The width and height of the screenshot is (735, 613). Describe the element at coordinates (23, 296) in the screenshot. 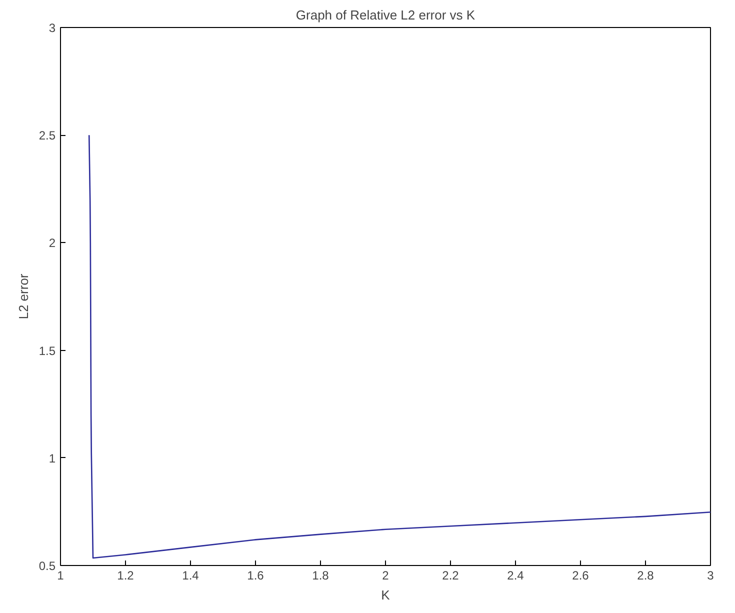

I see `y-axis-title: L2 error` at that location.